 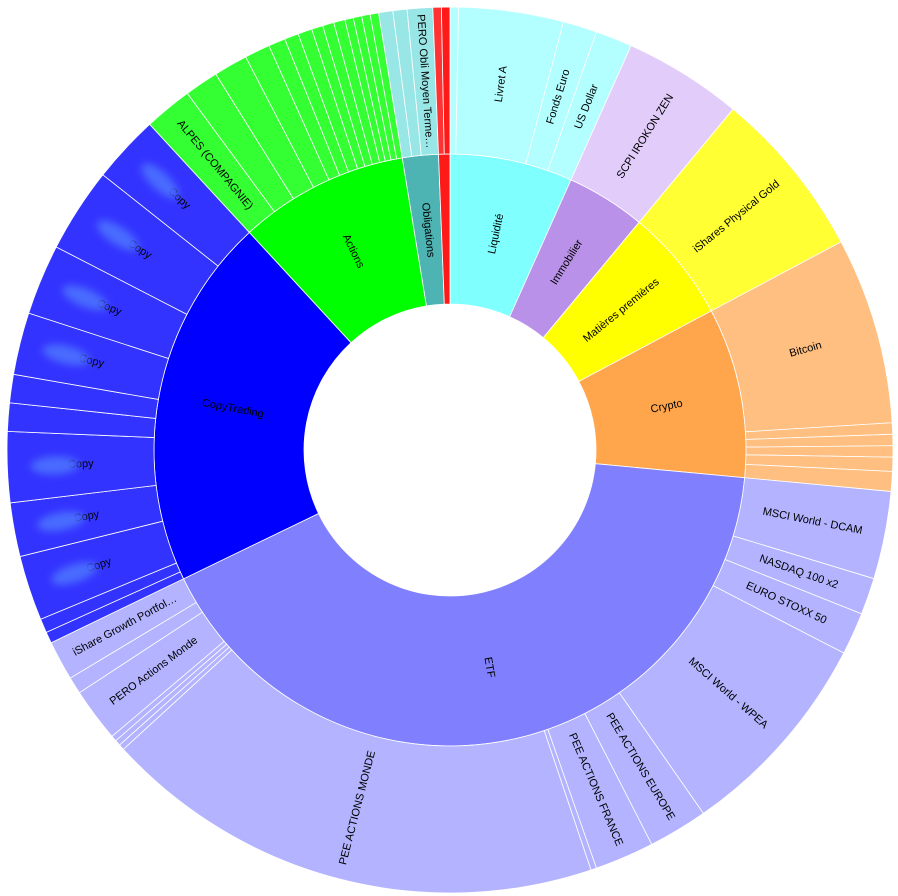 What do you see at coordinates (357, 771) in the screenshot?
I see `segment-etf-child-pee-actions-monde` at bounding box center [357, 771].